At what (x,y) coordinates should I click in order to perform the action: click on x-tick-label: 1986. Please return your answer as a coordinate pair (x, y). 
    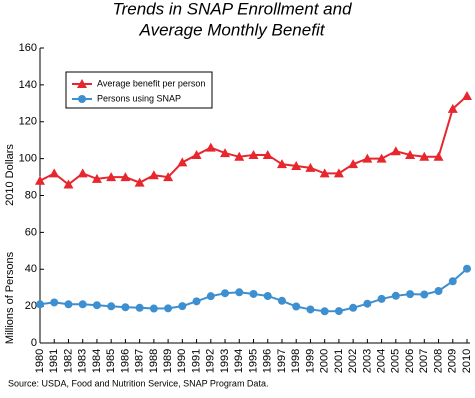
    Looking at the image, I should click on (125, 361).